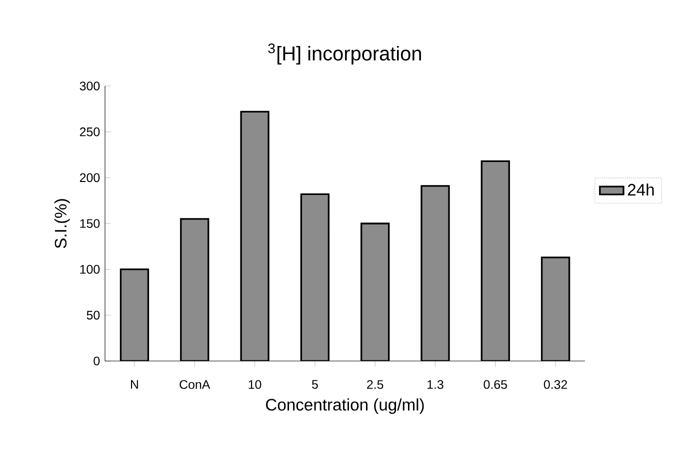 The width and height of the screenshot is (696, 451). What do you see at coordinates (495, 384) in the screenshot?
I see `x-tick-label: 0.65` at bounding box center [495, 384].